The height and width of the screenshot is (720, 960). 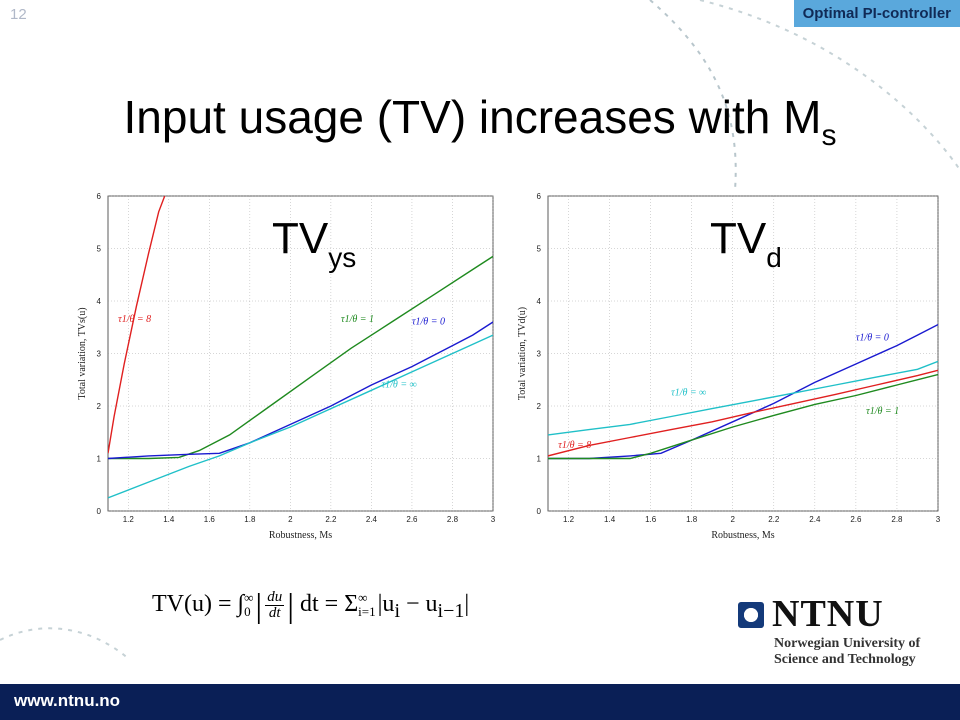 What do you see at coordinates (610, 519) in the screenshot?
I see `chart1-xtick-label: 1.4` at bounding box center [610, 519].